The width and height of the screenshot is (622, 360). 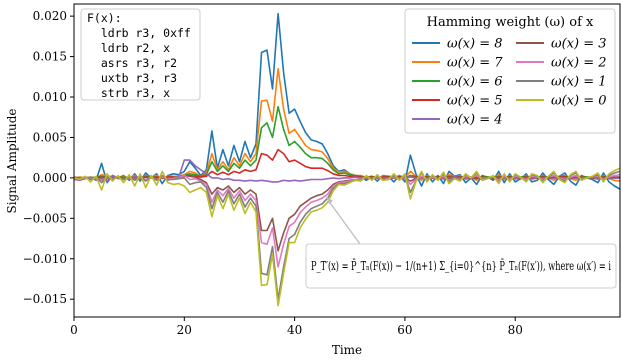 I want to click on annotation-box, so click(x=461, y=266).